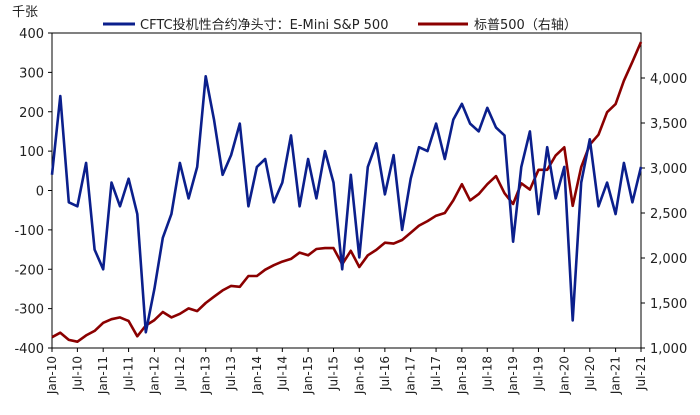 The width and height of the screenshot is (700, 415). Describe the element at coordinates (668, 169) in the screenshot. I see `right-tick-label: 3,000` at that location.